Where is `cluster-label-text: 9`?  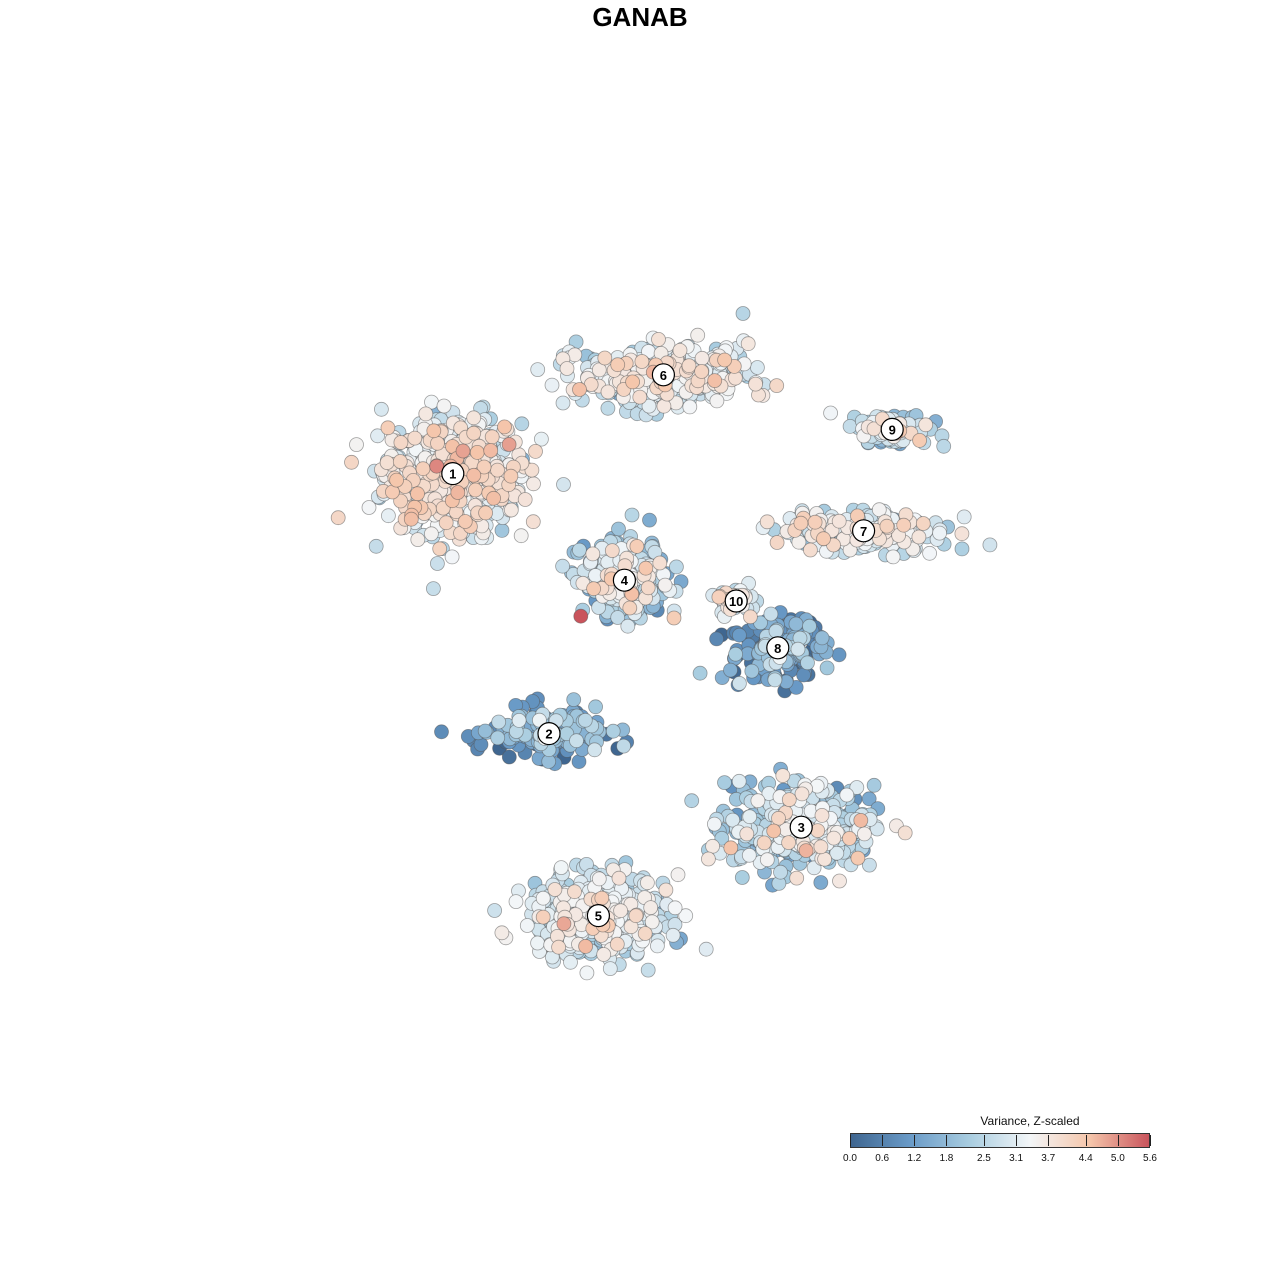 cluster-label-text: 9 is located at coordinates (892, 429).